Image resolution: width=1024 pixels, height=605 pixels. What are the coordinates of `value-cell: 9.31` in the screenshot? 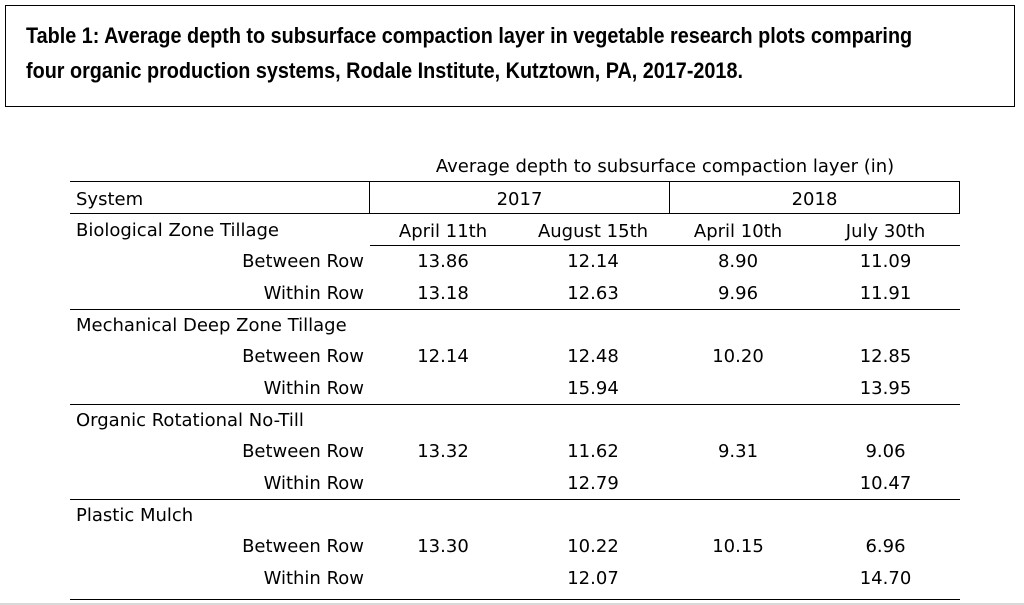 It's located at (738, 451).